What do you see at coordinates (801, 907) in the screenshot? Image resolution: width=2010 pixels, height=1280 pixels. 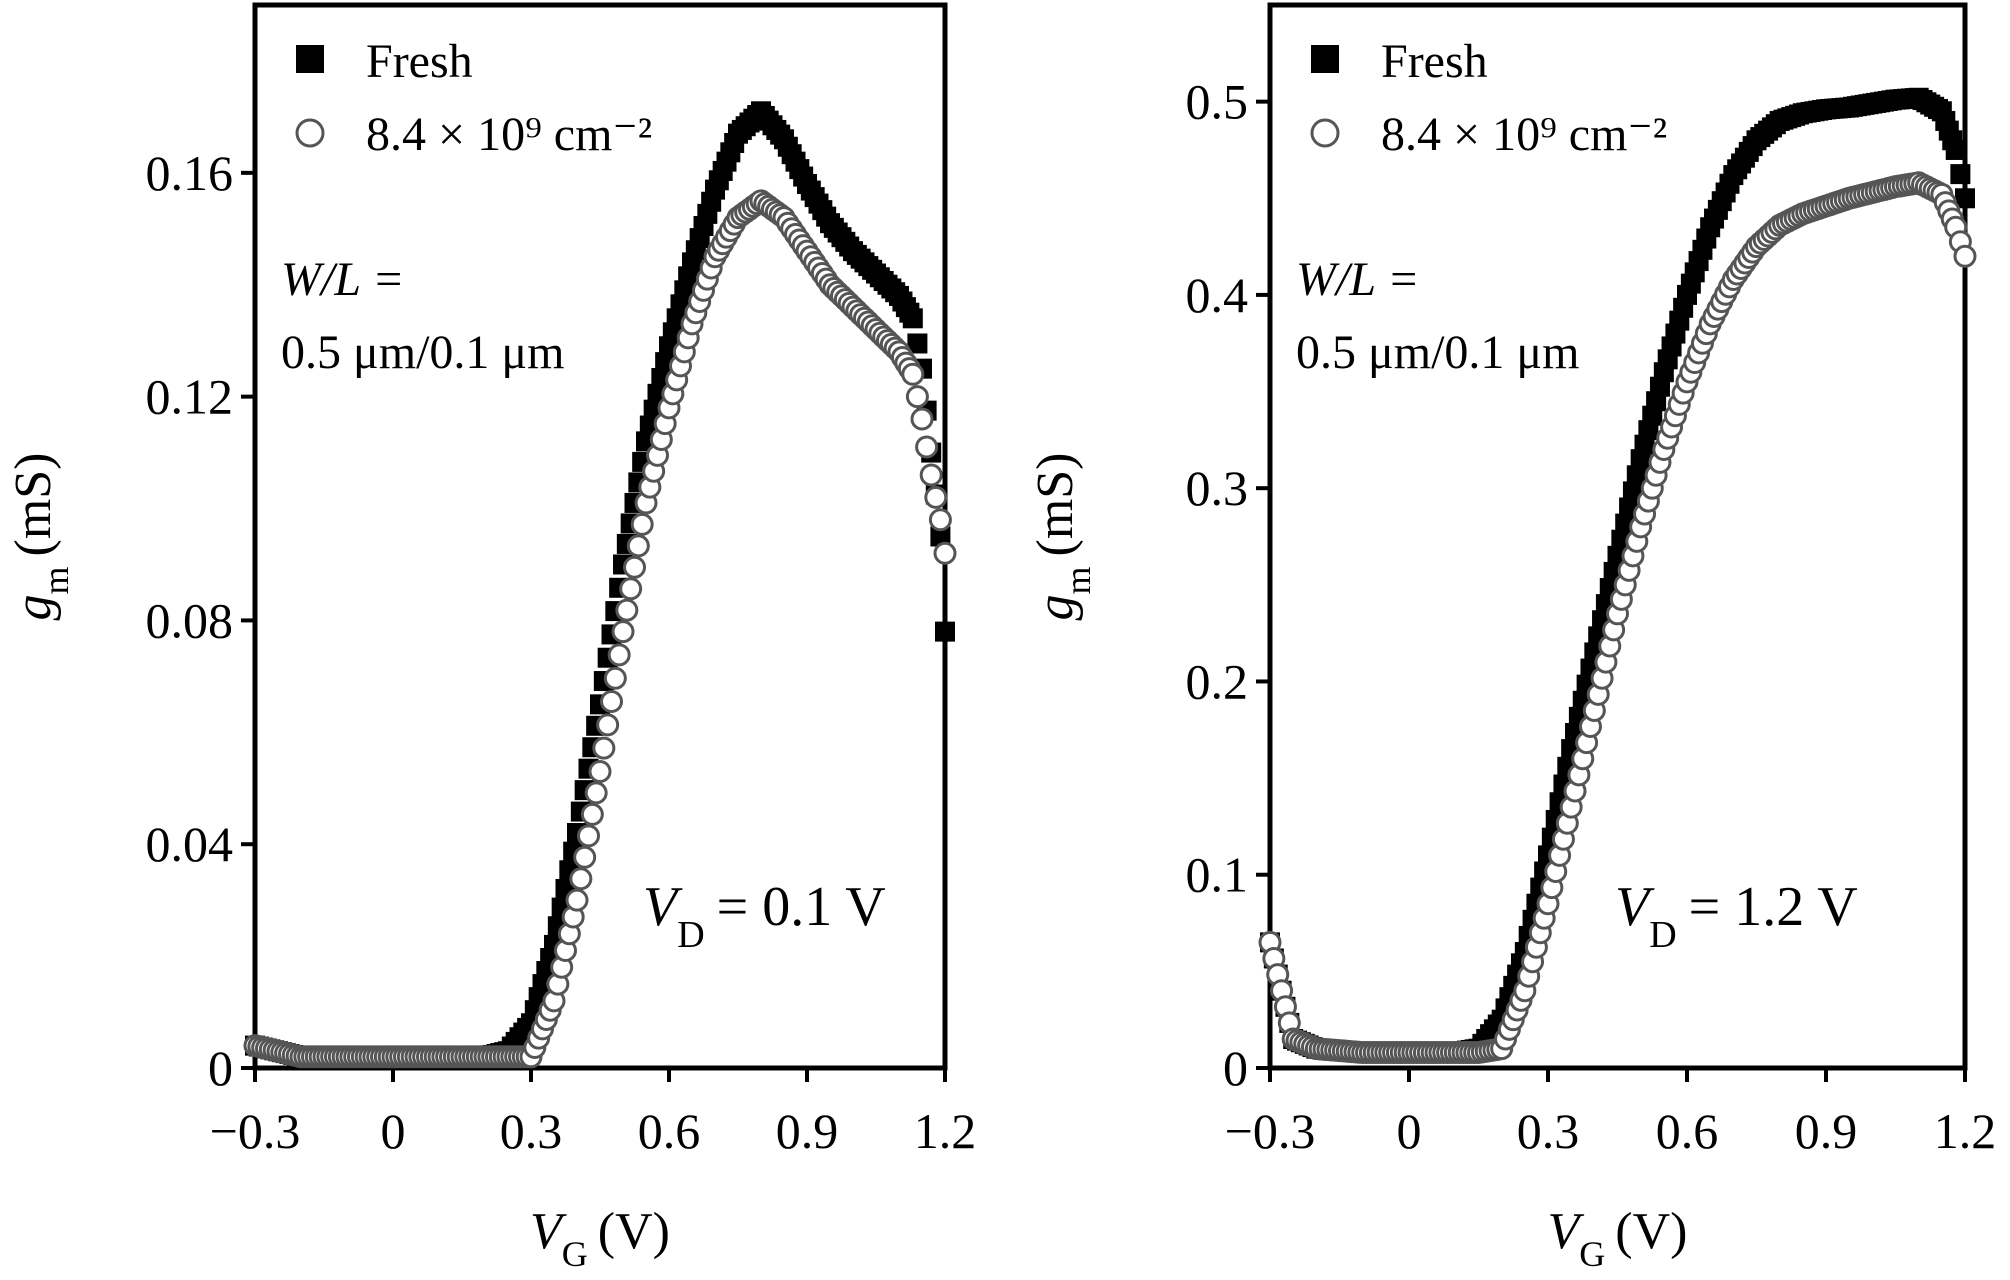 I see `drain-voltage-value: = 0.1 V` at bounding box center [801, 907].